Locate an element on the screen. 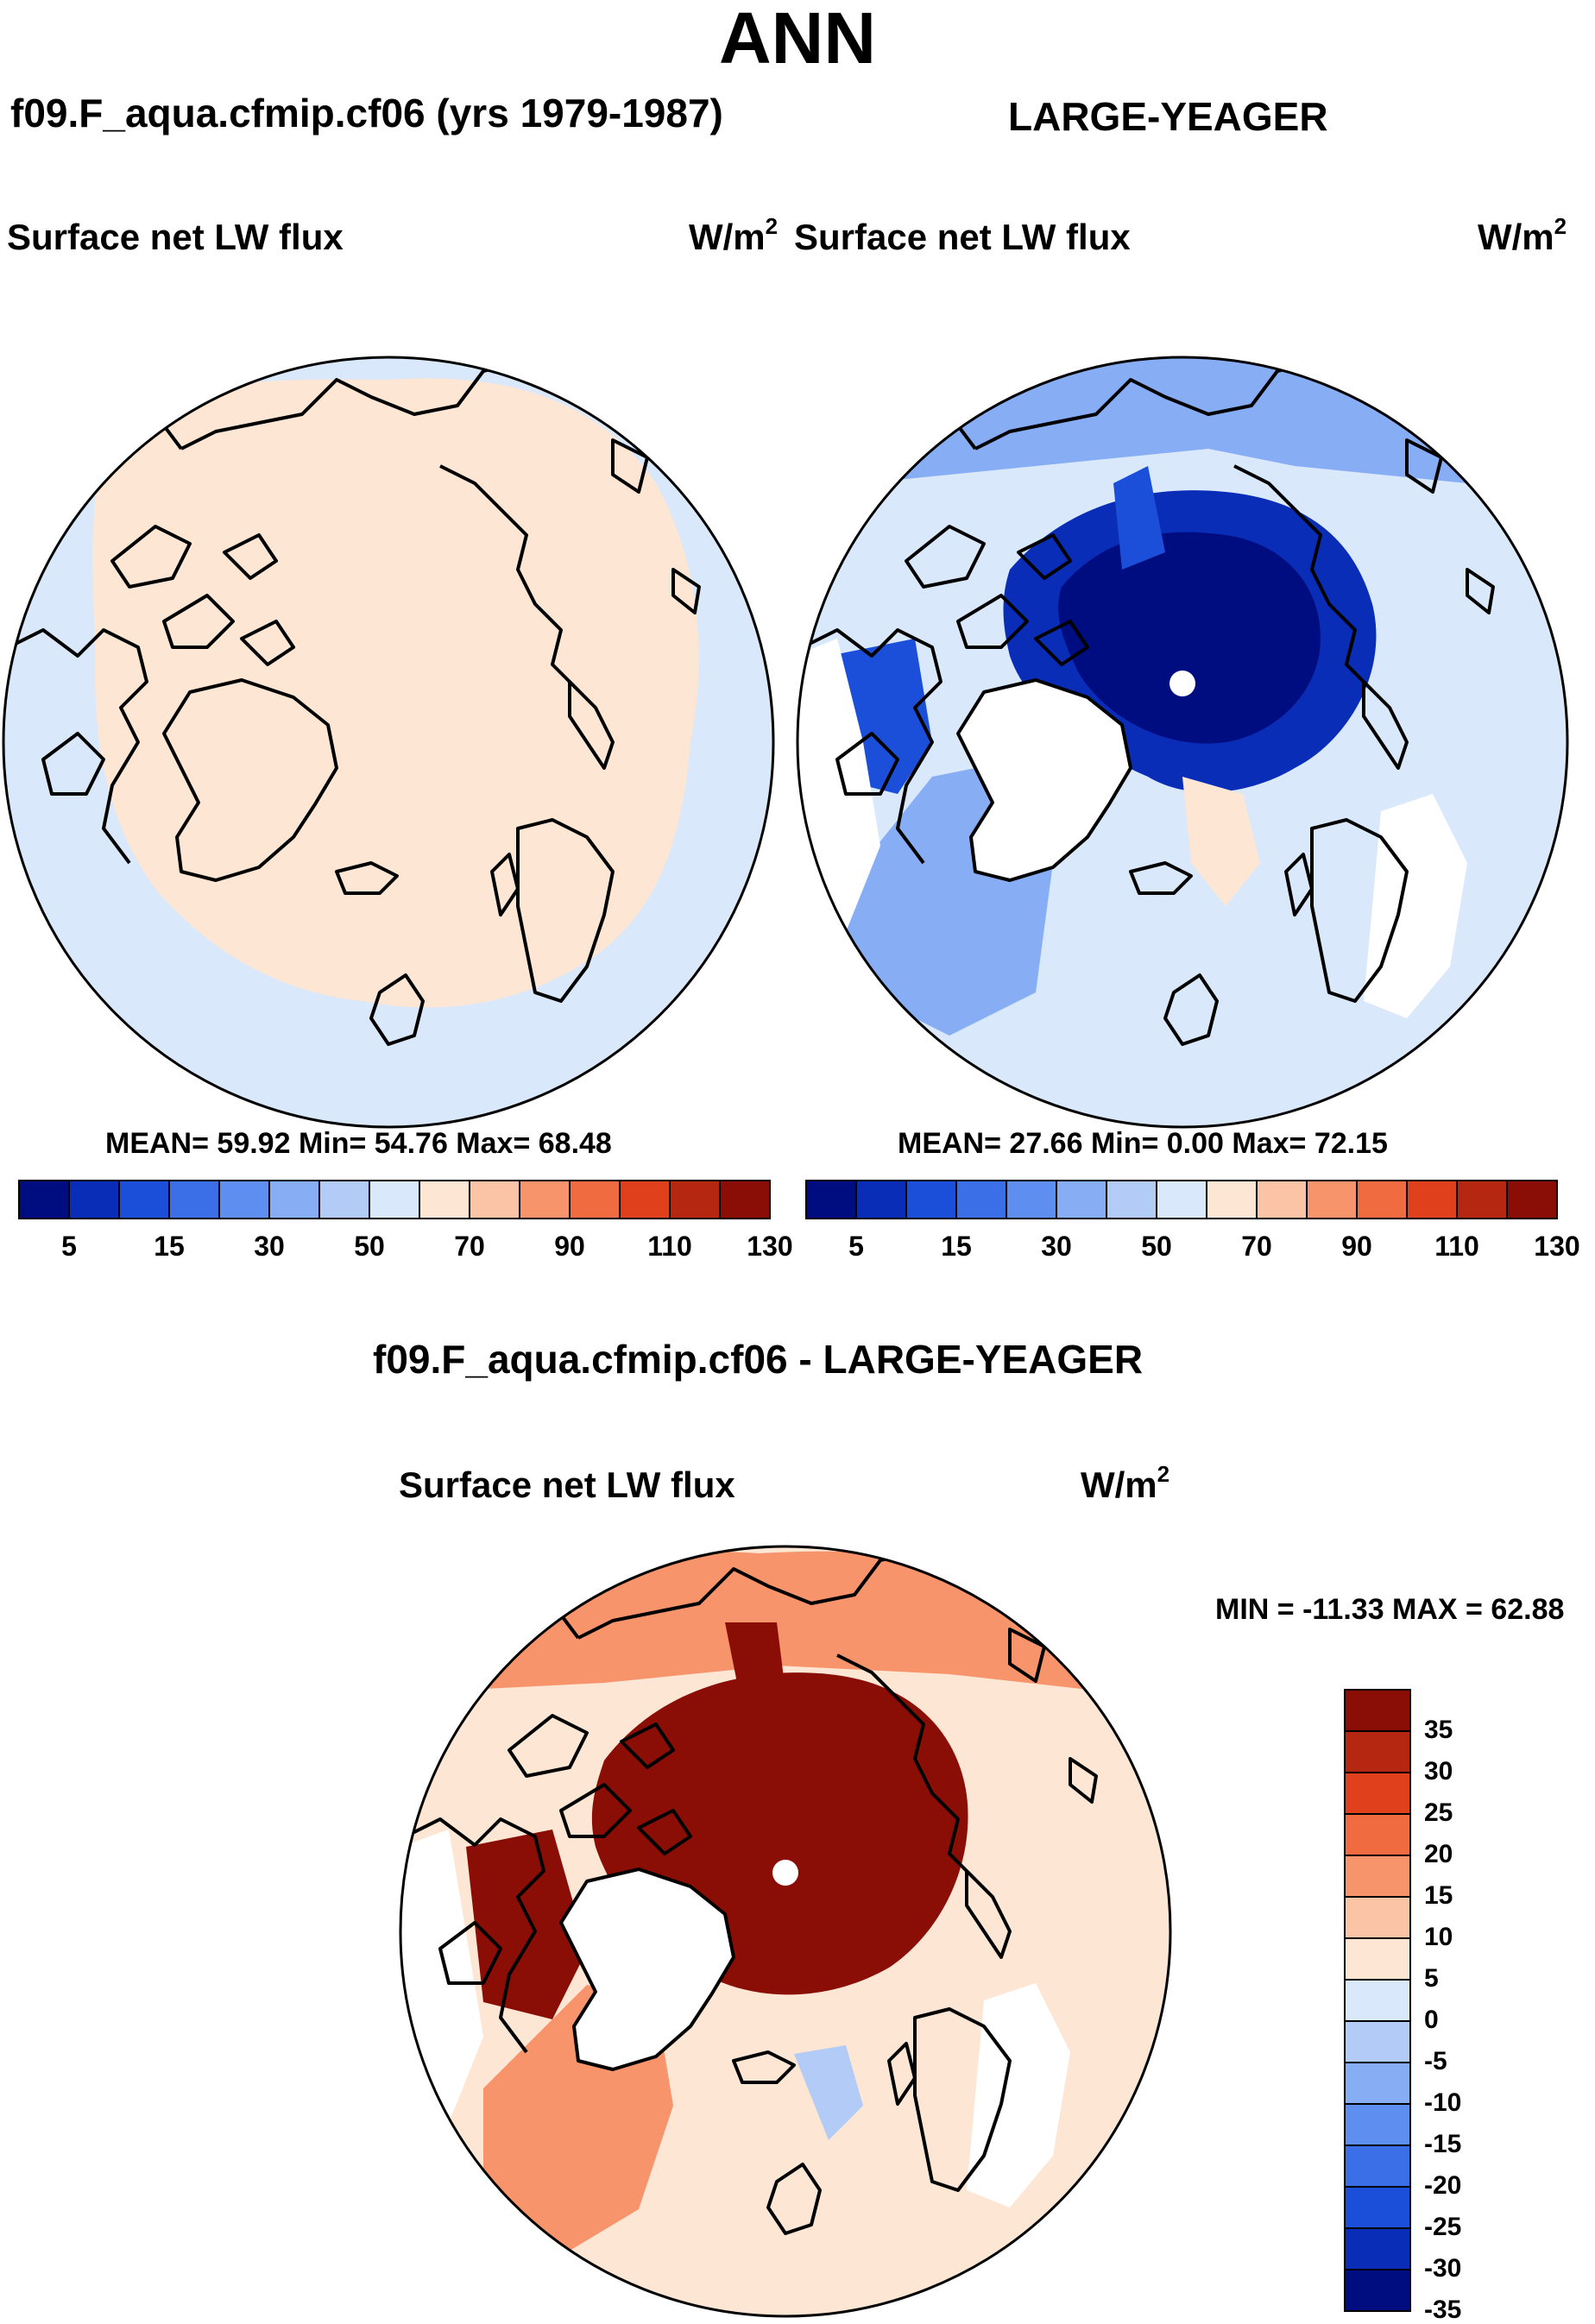  obs-colorbar-tick-label: 5 is located at coordinates (856, 1246).